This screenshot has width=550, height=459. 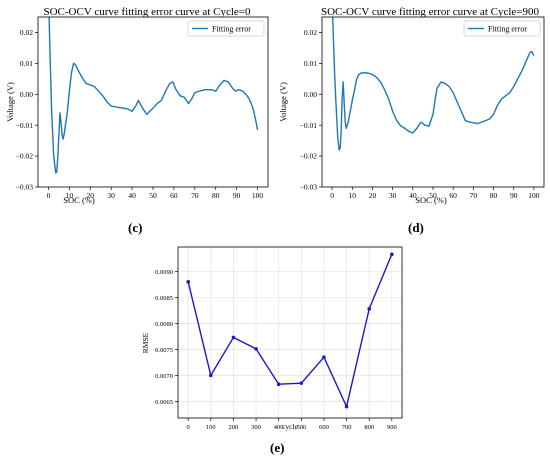 I want to click on y-tick-label: 0.0065, so click(x=164, y=402).